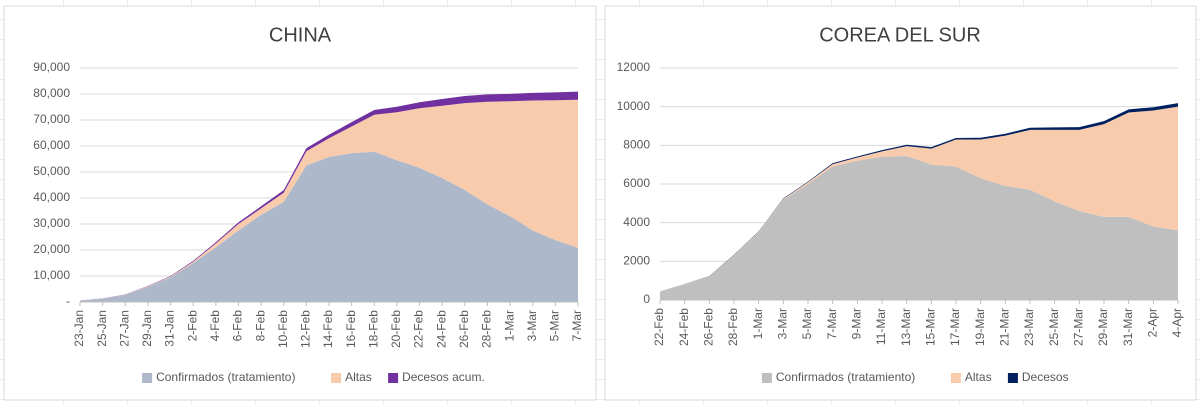 This screenshot has width=1200, height=410. I want to click on x-tick-label: 18-Feb, so click(373, 329).